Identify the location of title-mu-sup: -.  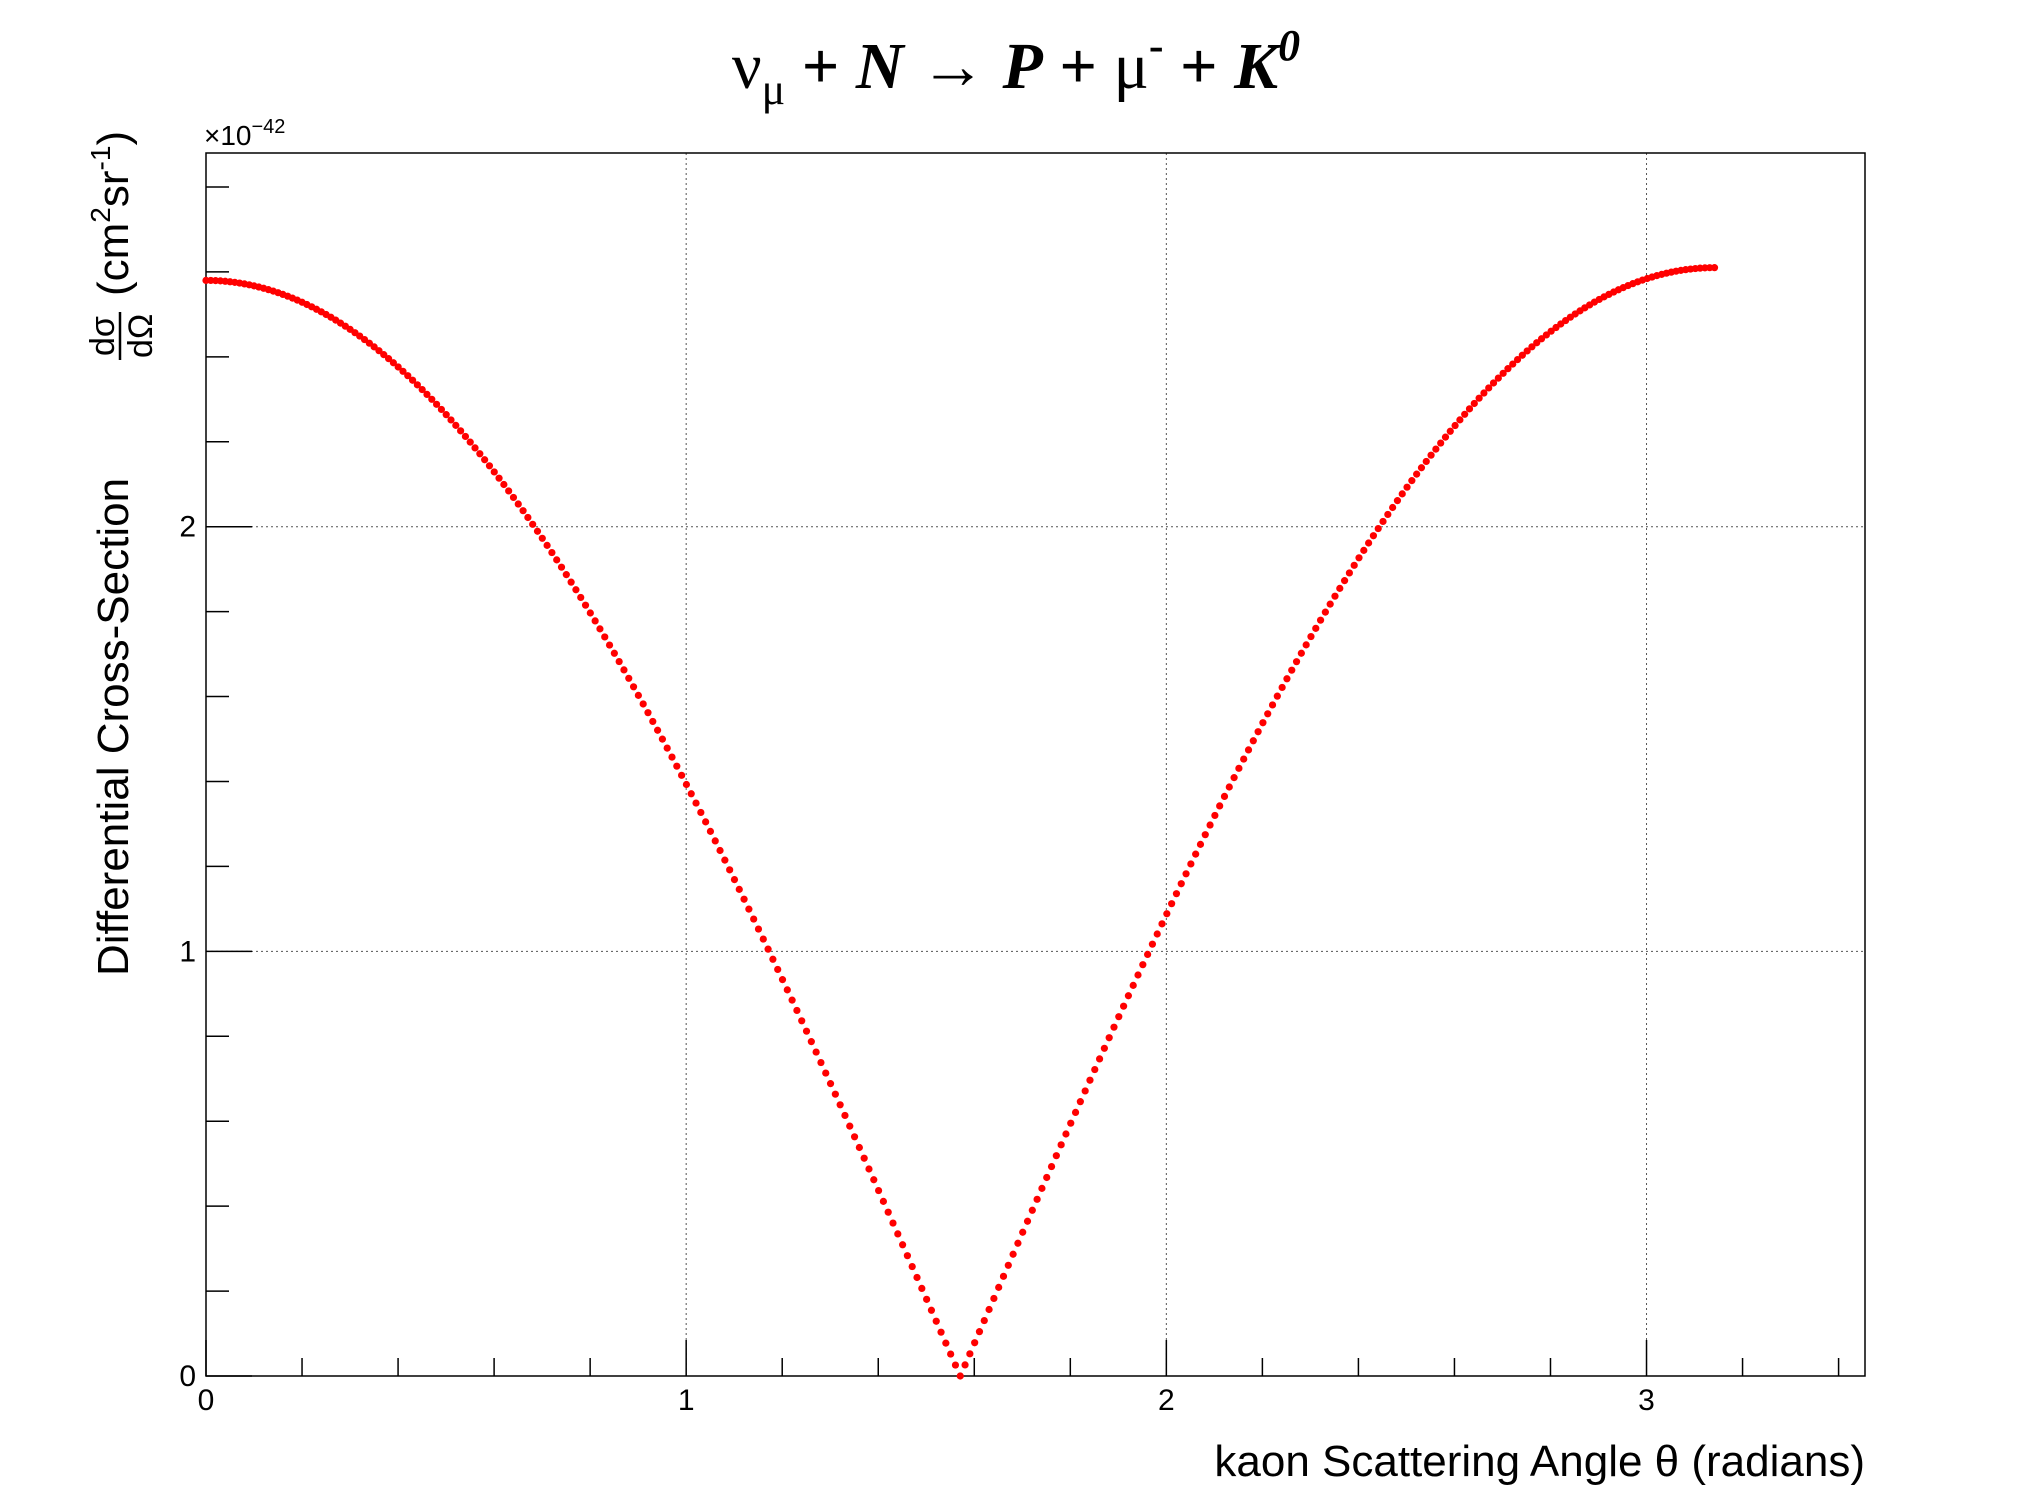
(1156, 45).